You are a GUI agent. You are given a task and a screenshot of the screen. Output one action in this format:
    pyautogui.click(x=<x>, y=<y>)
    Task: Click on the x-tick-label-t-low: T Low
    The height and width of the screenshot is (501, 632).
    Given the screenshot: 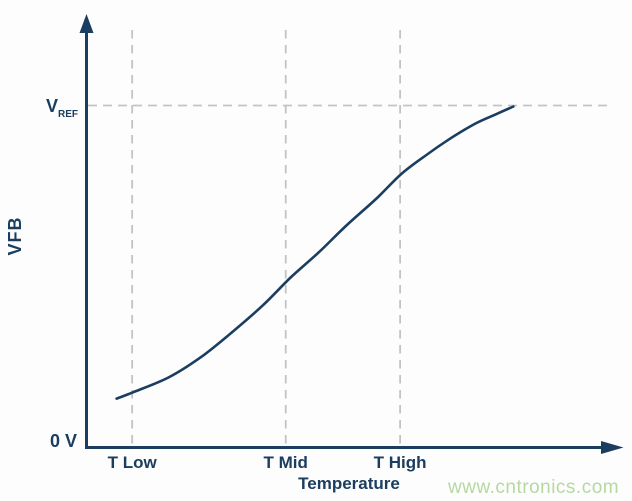 What is the action you would take?
    pyautogui.click(x=132, y=462)
    